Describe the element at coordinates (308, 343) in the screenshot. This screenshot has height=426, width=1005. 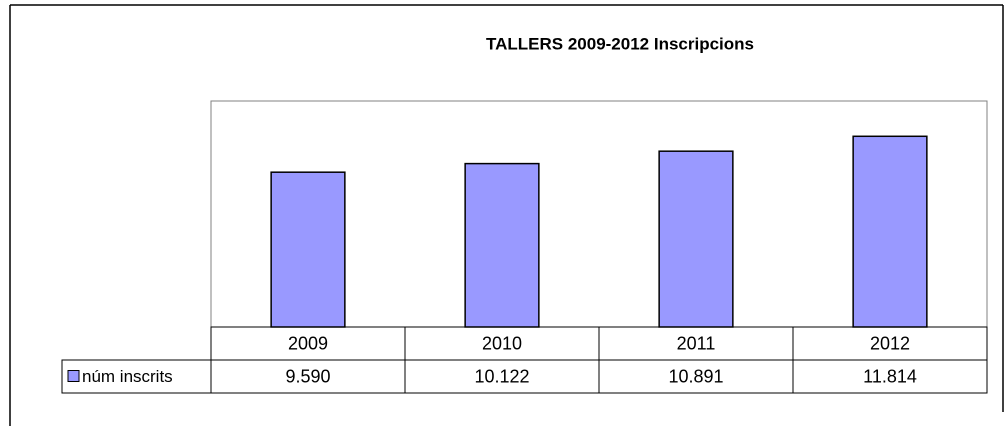
I see `x-tick-label: 2009` at that location.